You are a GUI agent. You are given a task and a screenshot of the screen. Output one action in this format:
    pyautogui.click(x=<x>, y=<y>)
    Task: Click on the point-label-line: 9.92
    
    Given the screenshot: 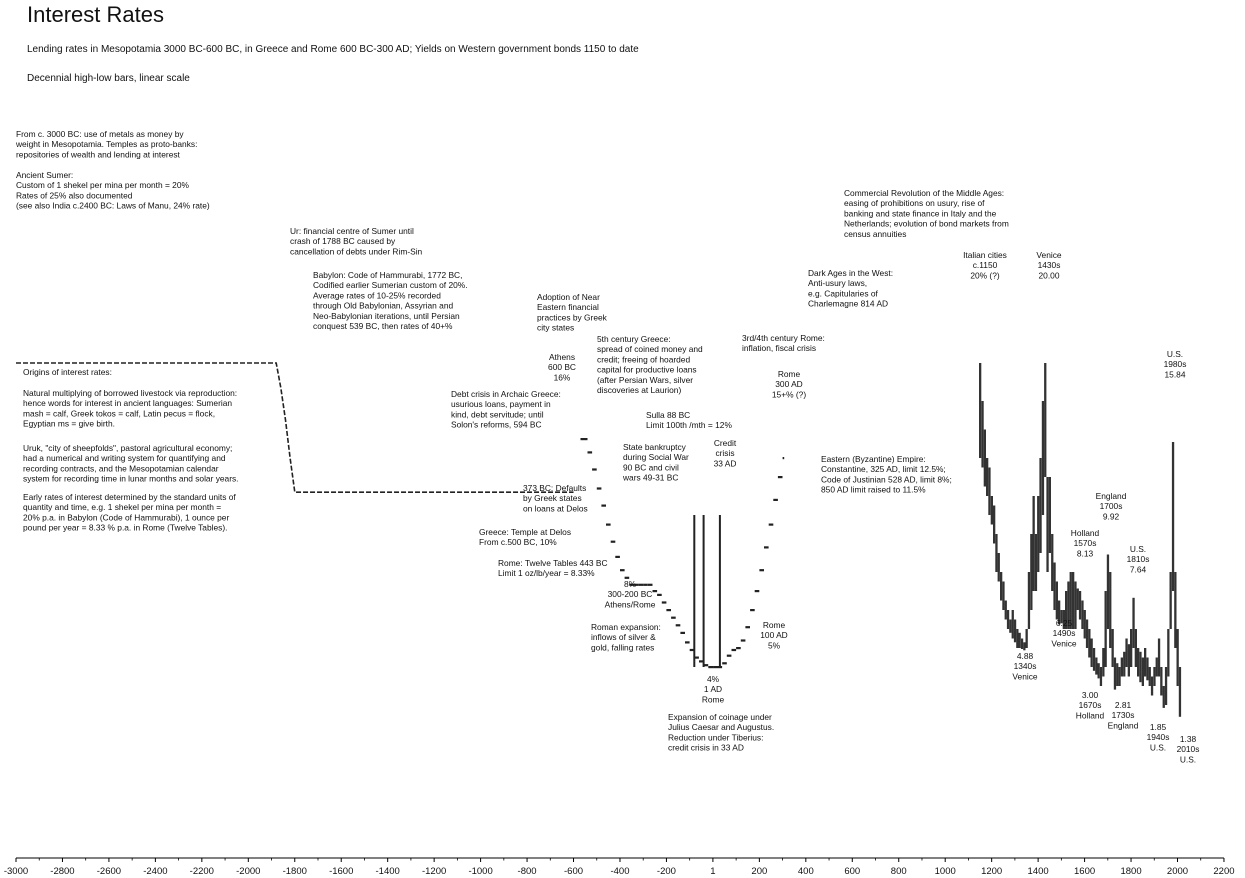 What is the action you would take?
    pyautogui.click(x=1111, y=516)
    